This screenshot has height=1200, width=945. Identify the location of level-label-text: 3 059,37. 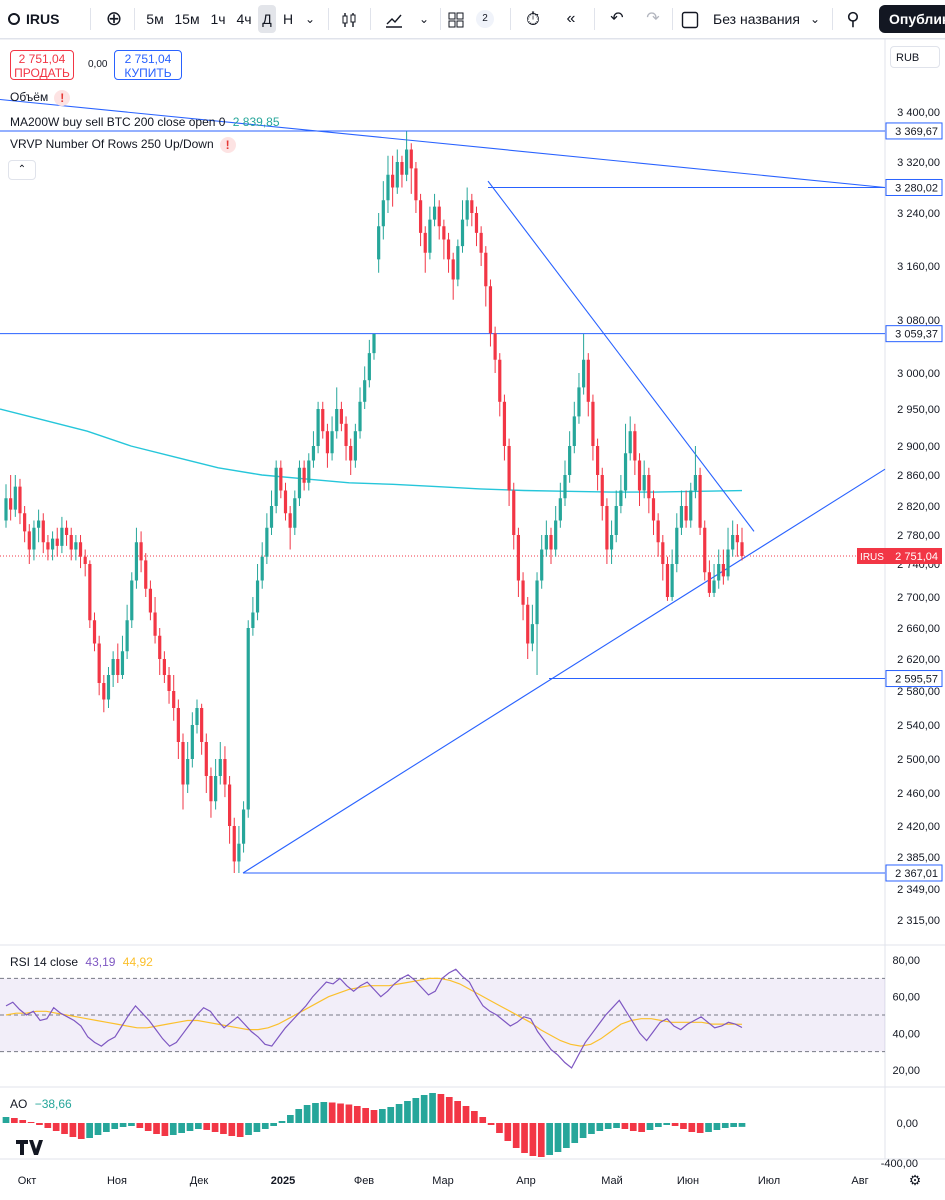
(916, 335).